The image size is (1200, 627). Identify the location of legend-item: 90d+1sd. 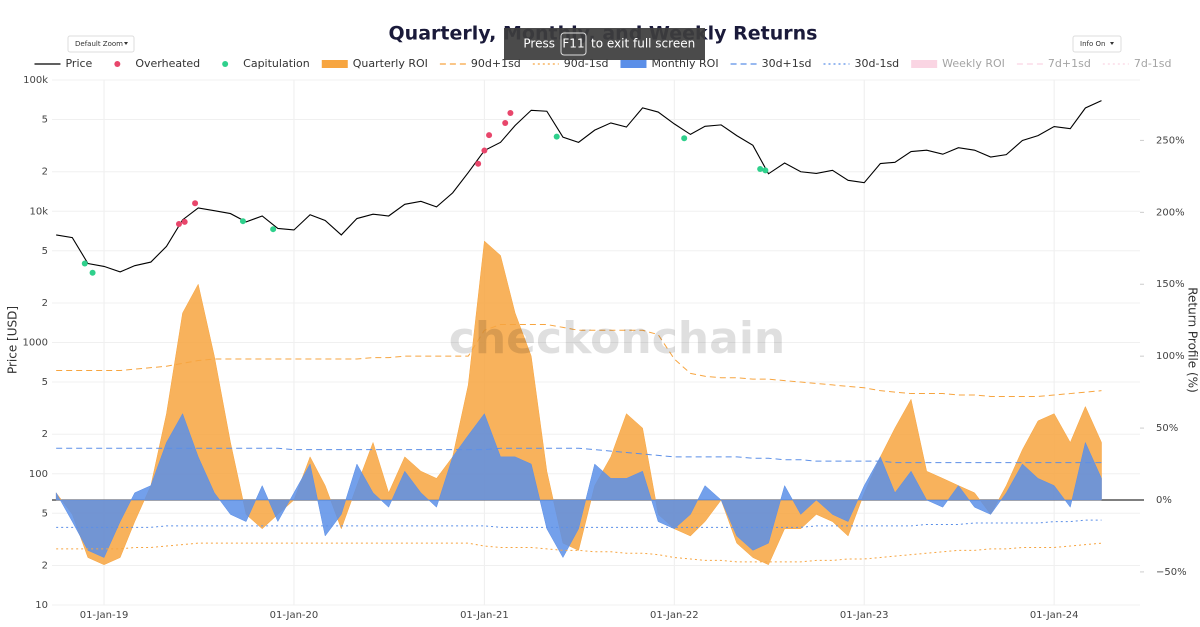
(480, 63).